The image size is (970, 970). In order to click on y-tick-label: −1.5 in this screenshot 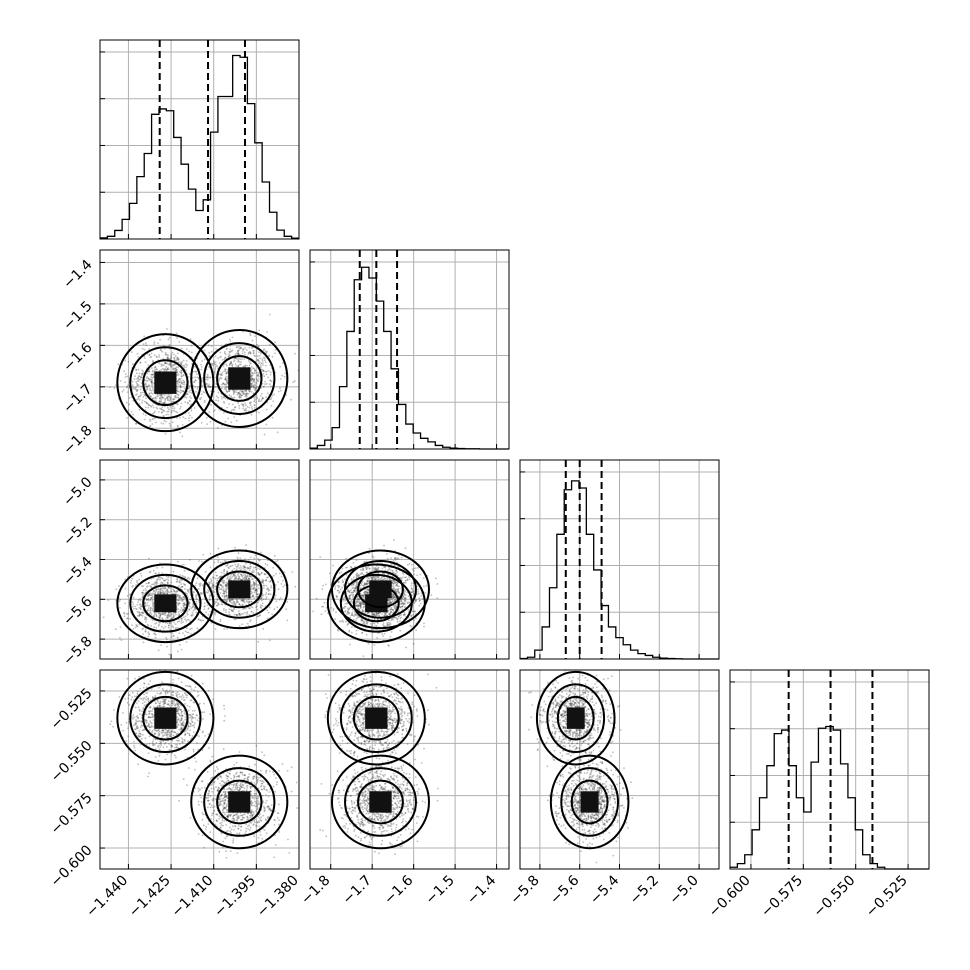, I will do `click(77, 315)`.